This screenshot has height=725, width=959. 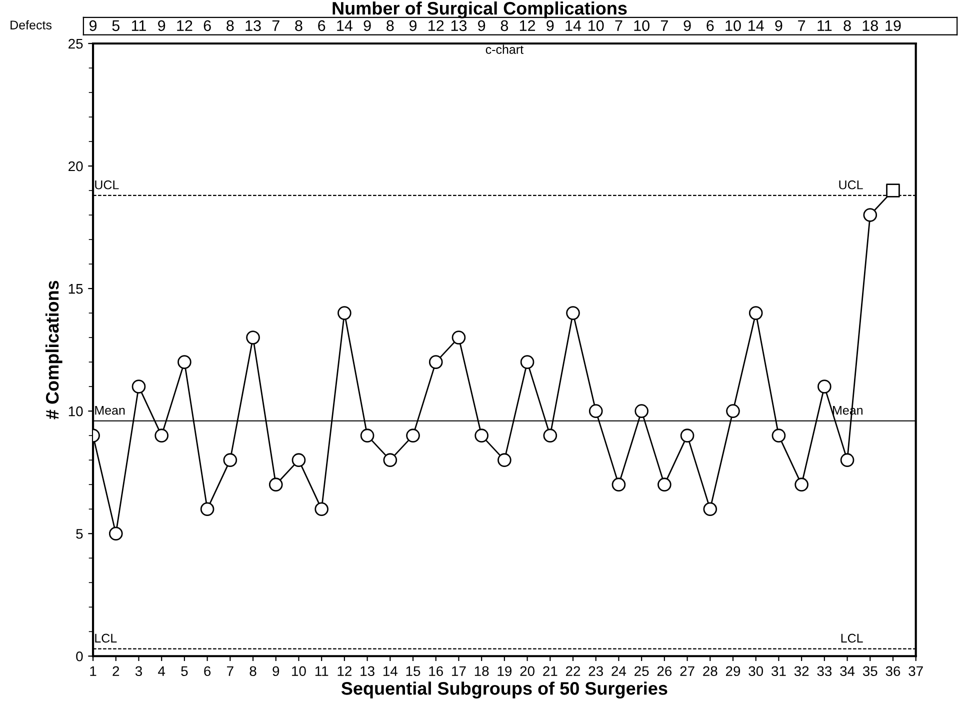 What do you see at coordinates (107, 185) in the screenshot?
I see `ref-line-label: UCL` at bounding box center [107, 185].